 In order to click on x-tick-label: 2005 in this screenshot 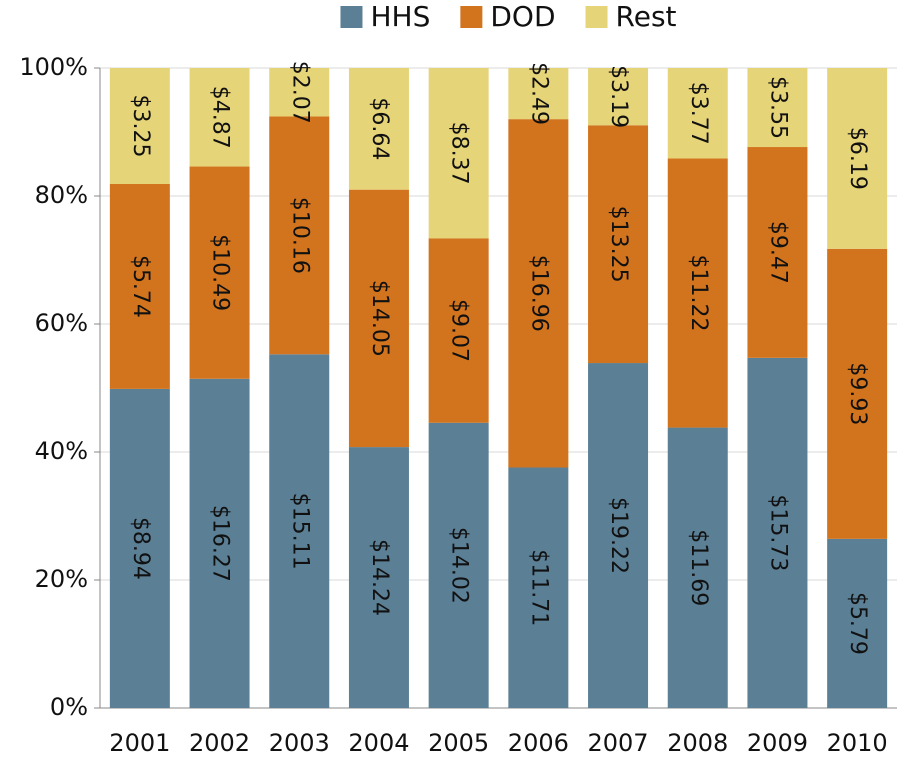, I will do `click(458, 743)`.